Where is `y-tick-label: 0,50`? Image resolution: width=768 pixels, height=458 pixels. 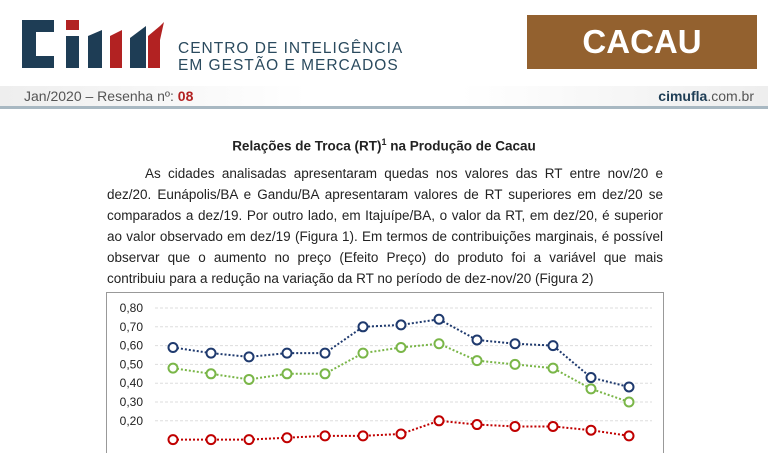
y-tick-label: 0,50 is located at coordinates (132, 364).